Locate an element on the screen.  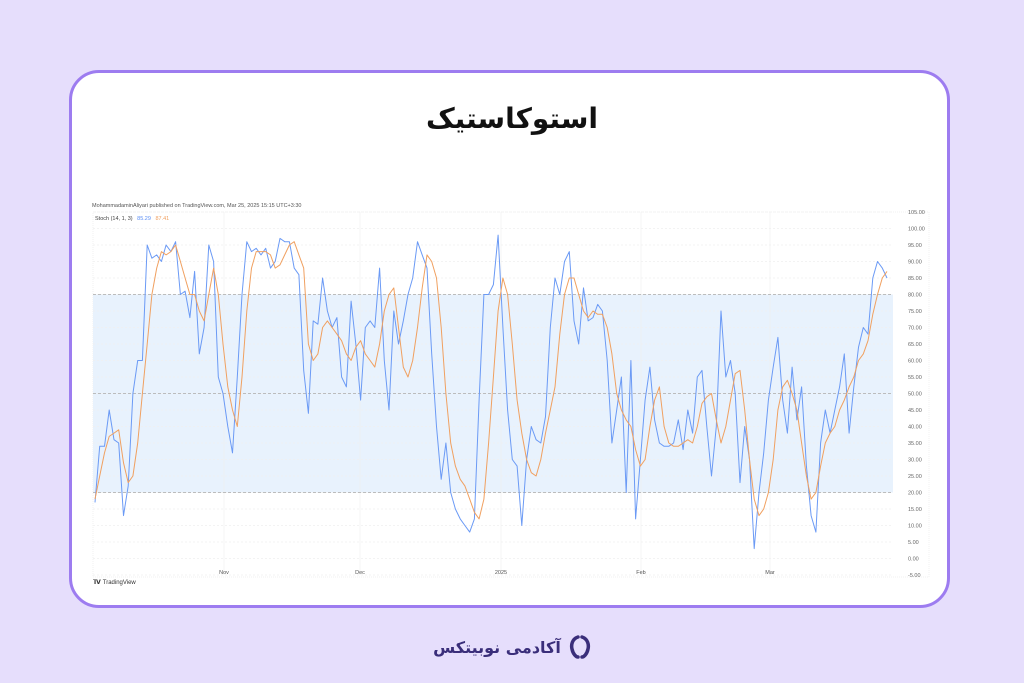
svg-text: 80.00 is located at coordinates (915, 296).